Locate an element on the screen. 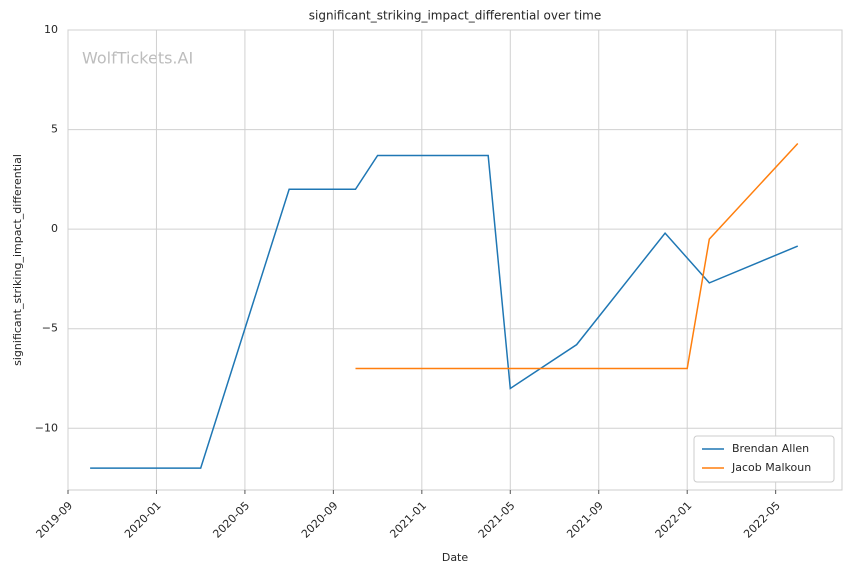  x-tick-label: 2021-01 is located at coordinates (408, 520).